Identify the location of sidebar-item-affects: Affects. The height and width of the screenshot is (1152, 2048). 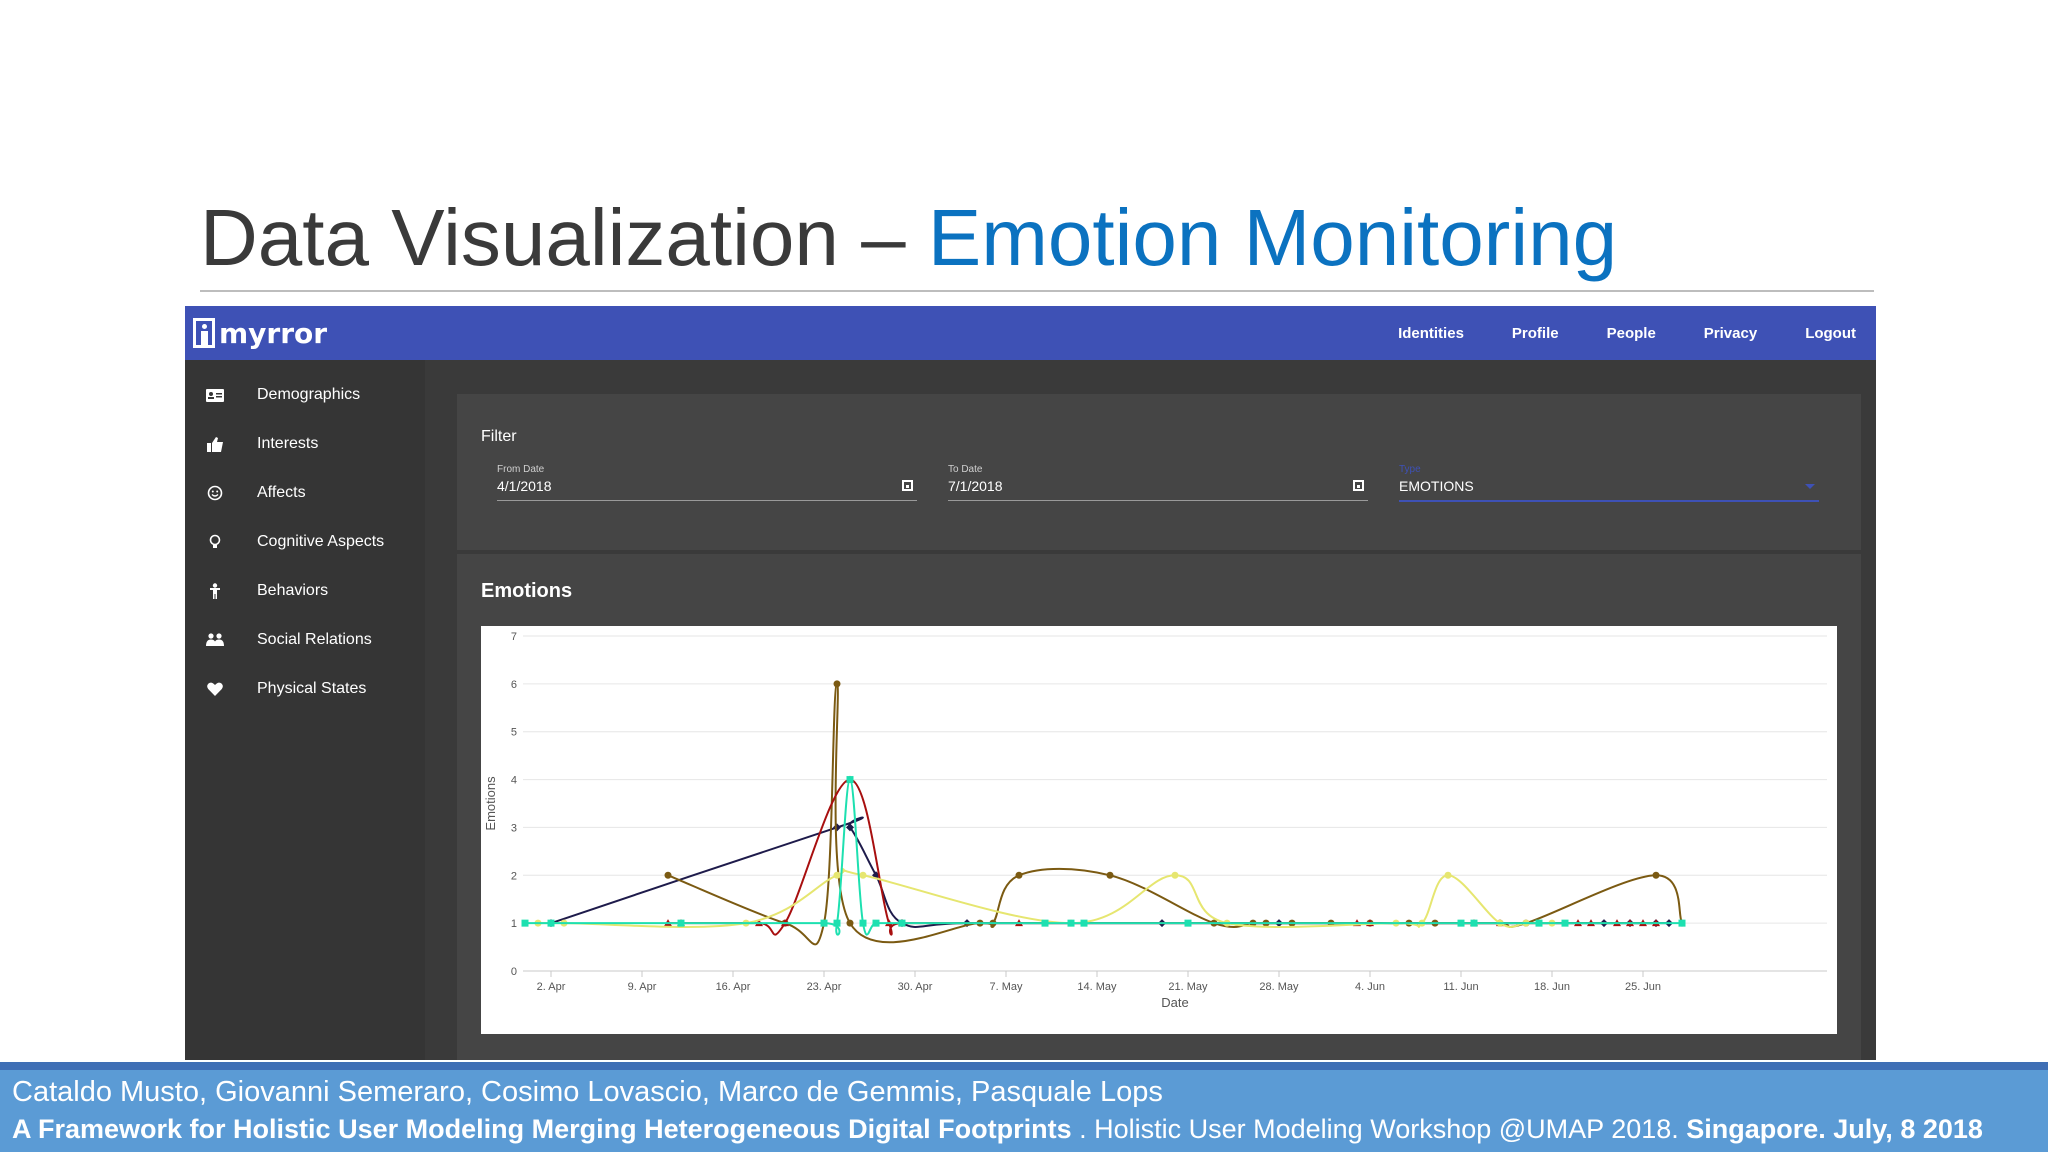
(305, 493).